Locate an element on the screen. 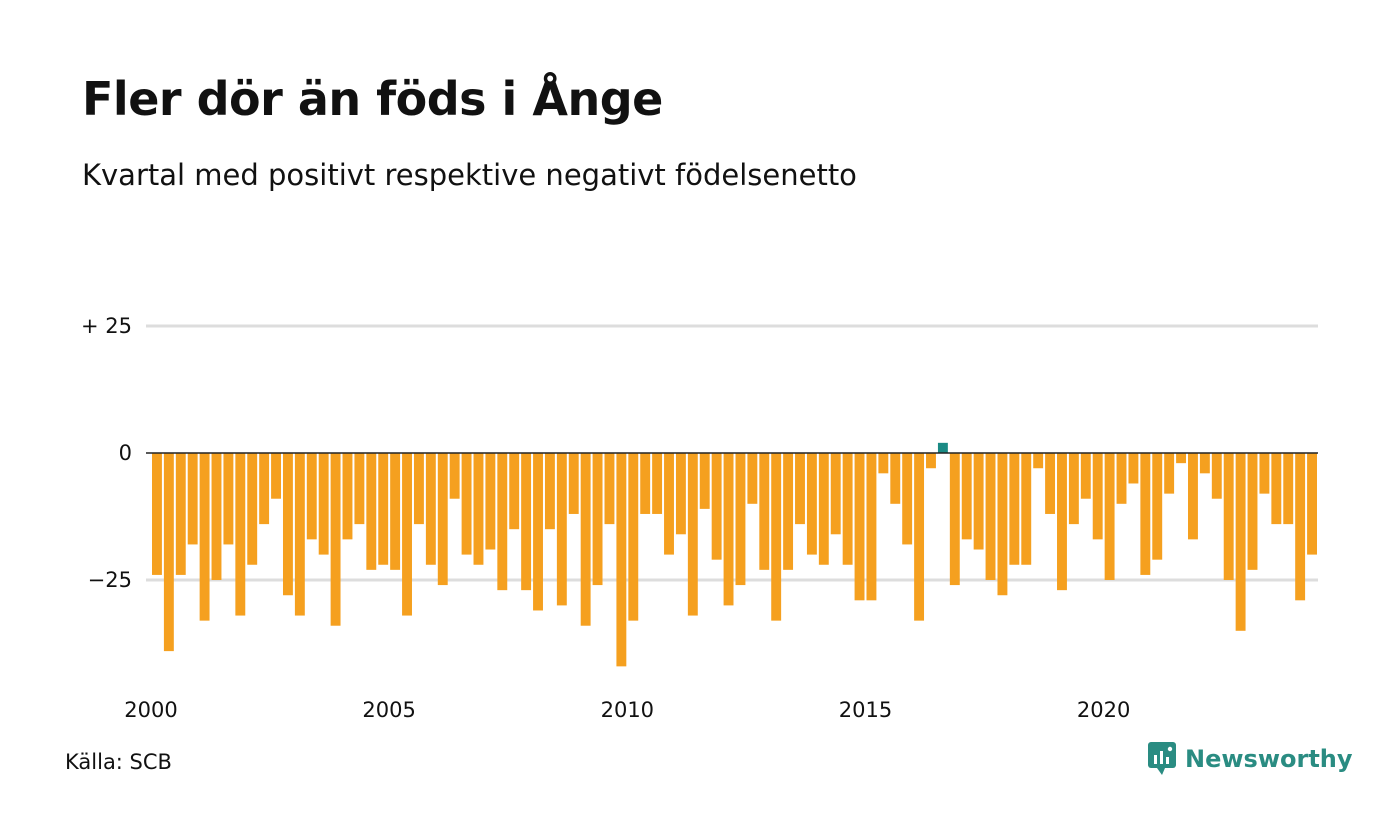 Image resolution: width=1400 pixels, height=840 pixels. y-tick-label: 0 is located at coordinates (125, 453).